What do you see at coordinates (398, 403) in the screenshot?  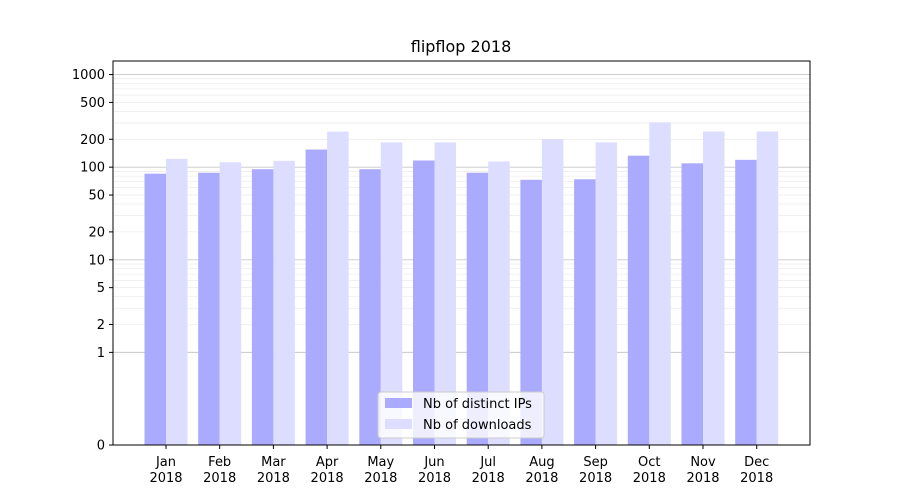 I see `legend-swatch-distinct-ips` at bounding box center [398, 403].